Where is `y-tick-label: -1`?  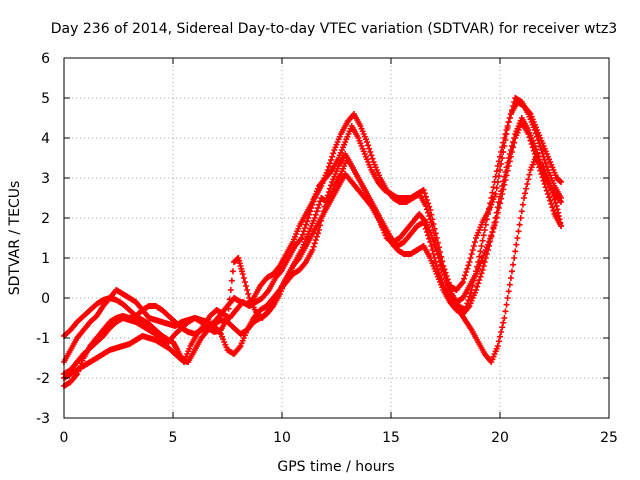
y-tick-label: -1 is located at coordinates (43, 339).